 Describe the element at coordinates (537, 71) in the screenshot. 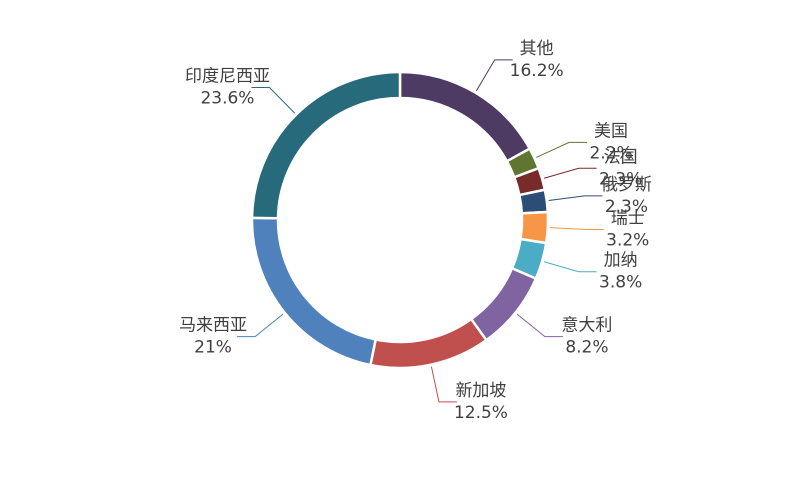

I see `data-label-value: 16.2%` at that location.